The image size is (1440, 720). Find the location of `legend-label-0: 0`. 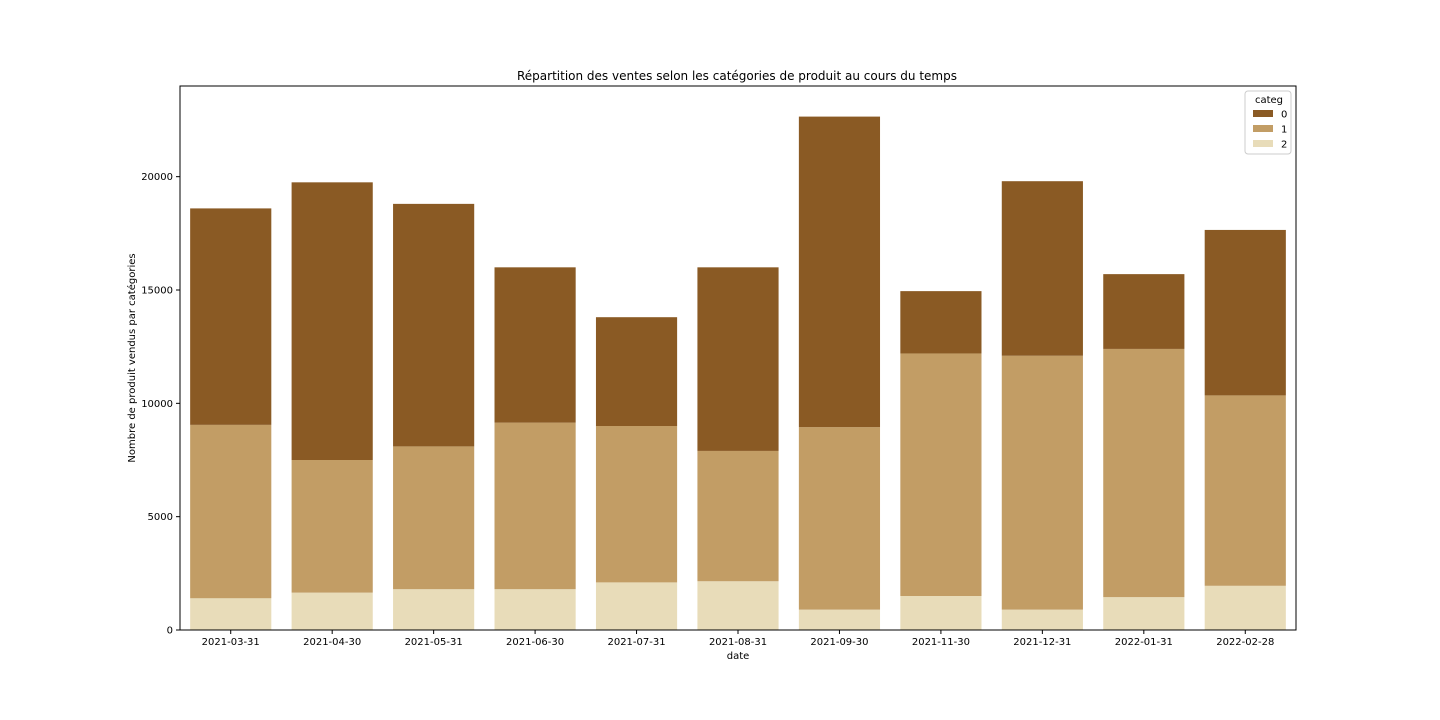

legend-label-0: 0 is located at coordinates (1284, 115).